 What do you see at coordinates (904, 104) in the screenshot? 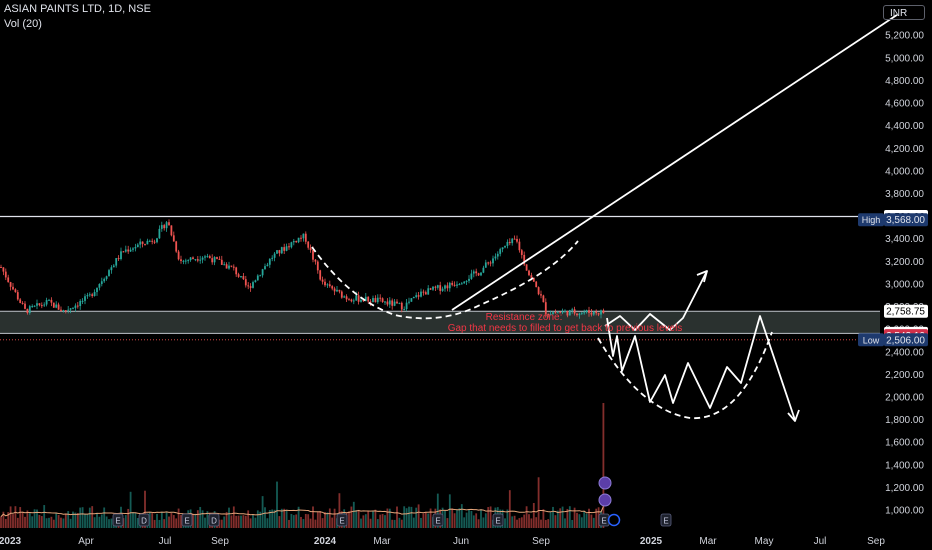
I see `y-tick-label: 4,600.00` at bounding box center [904, 104].